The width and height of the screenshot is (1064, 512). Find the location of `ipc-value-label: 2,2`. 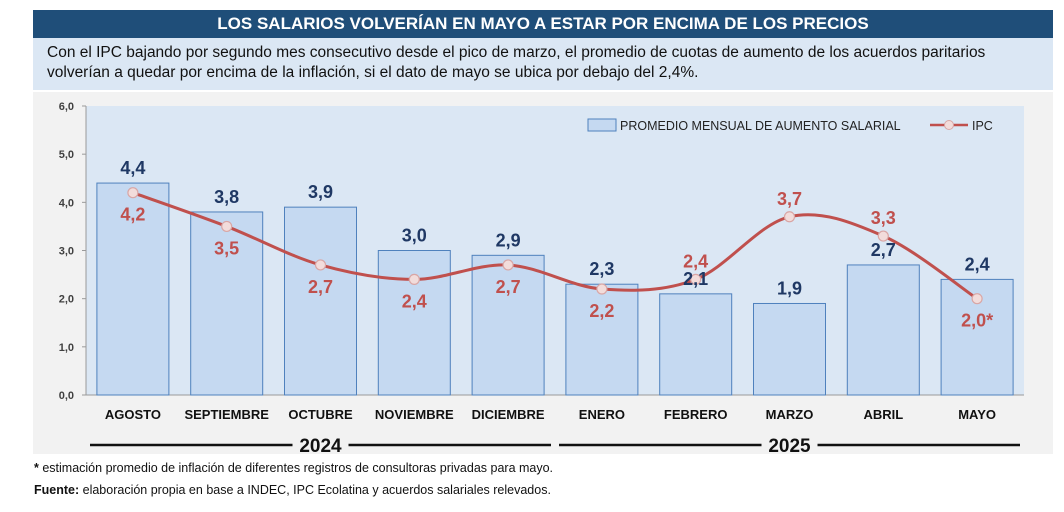

ipc-value-label: 2,2 is located at coordinates (601, 311).